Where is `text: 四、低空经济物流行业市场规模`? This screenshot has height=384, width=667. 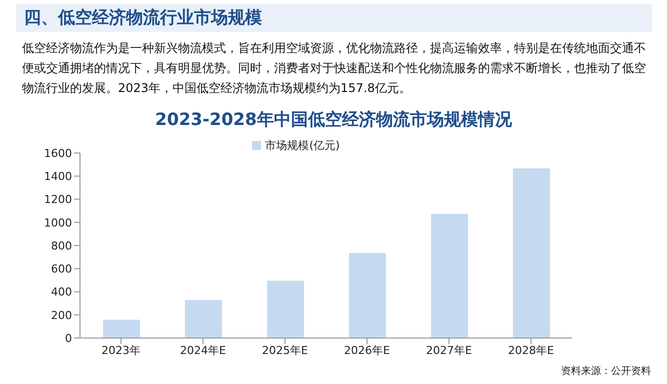 text: 四、低空经济物流行业市场规模 is located at coordinates (334, 18).